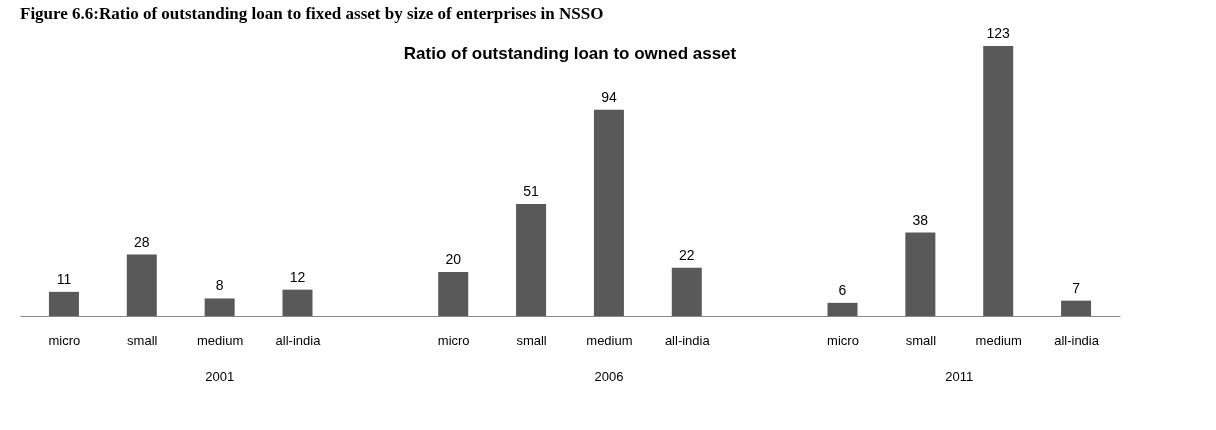 The width and height of the screenshot is (1216, 430). What do you see at coordinates (297, 276) in the screenshot?
I see `data-label: 12` at bounding box center [297, 276].